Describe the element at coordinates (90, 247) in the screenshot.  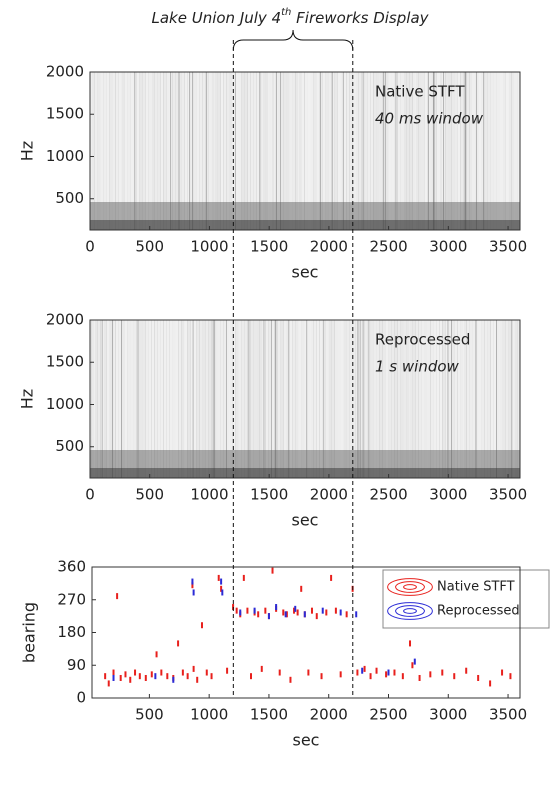
I see `x-tick-label: 0` at that location.